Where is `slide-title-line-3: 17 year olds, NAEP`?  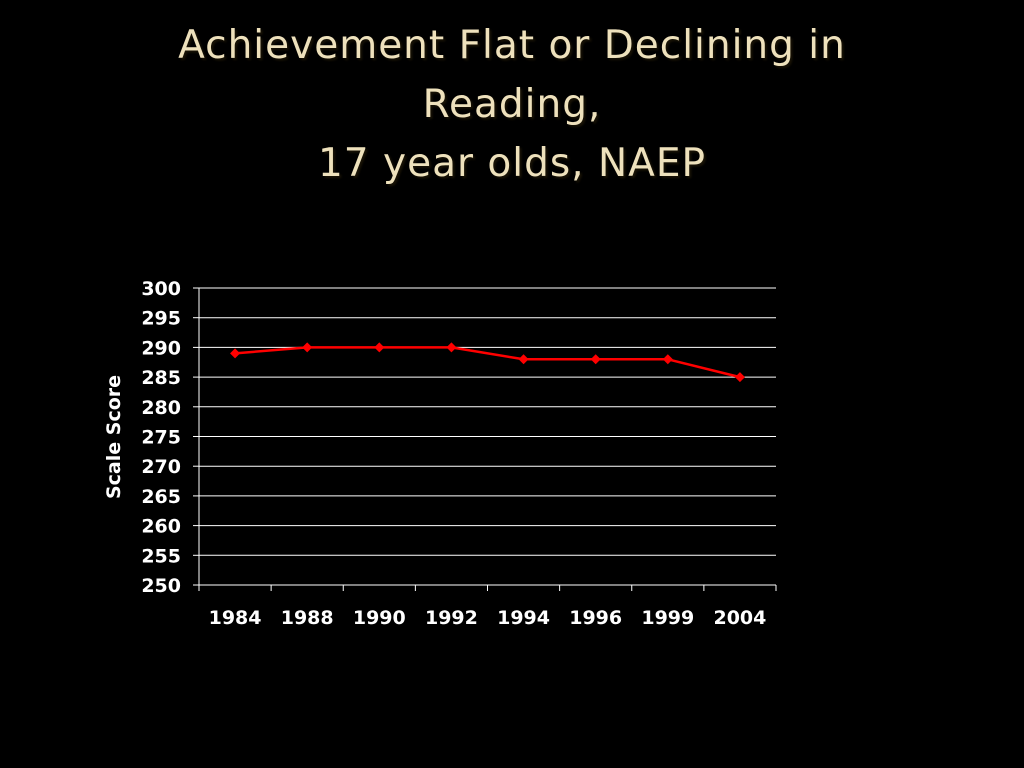 slide-title-line-3: 17 year olds, NAEP is located at coordinates (511, 163).